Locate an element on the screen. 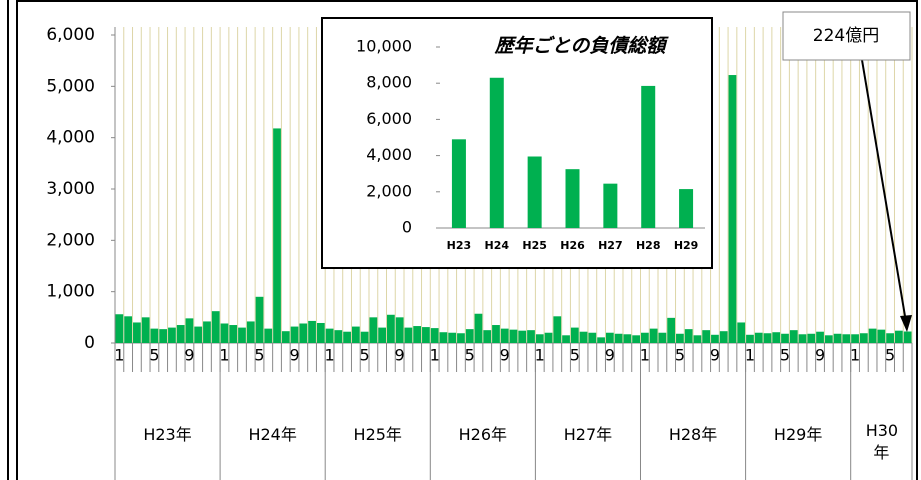  group-label: H29年 is located at coordinates (798, 434).